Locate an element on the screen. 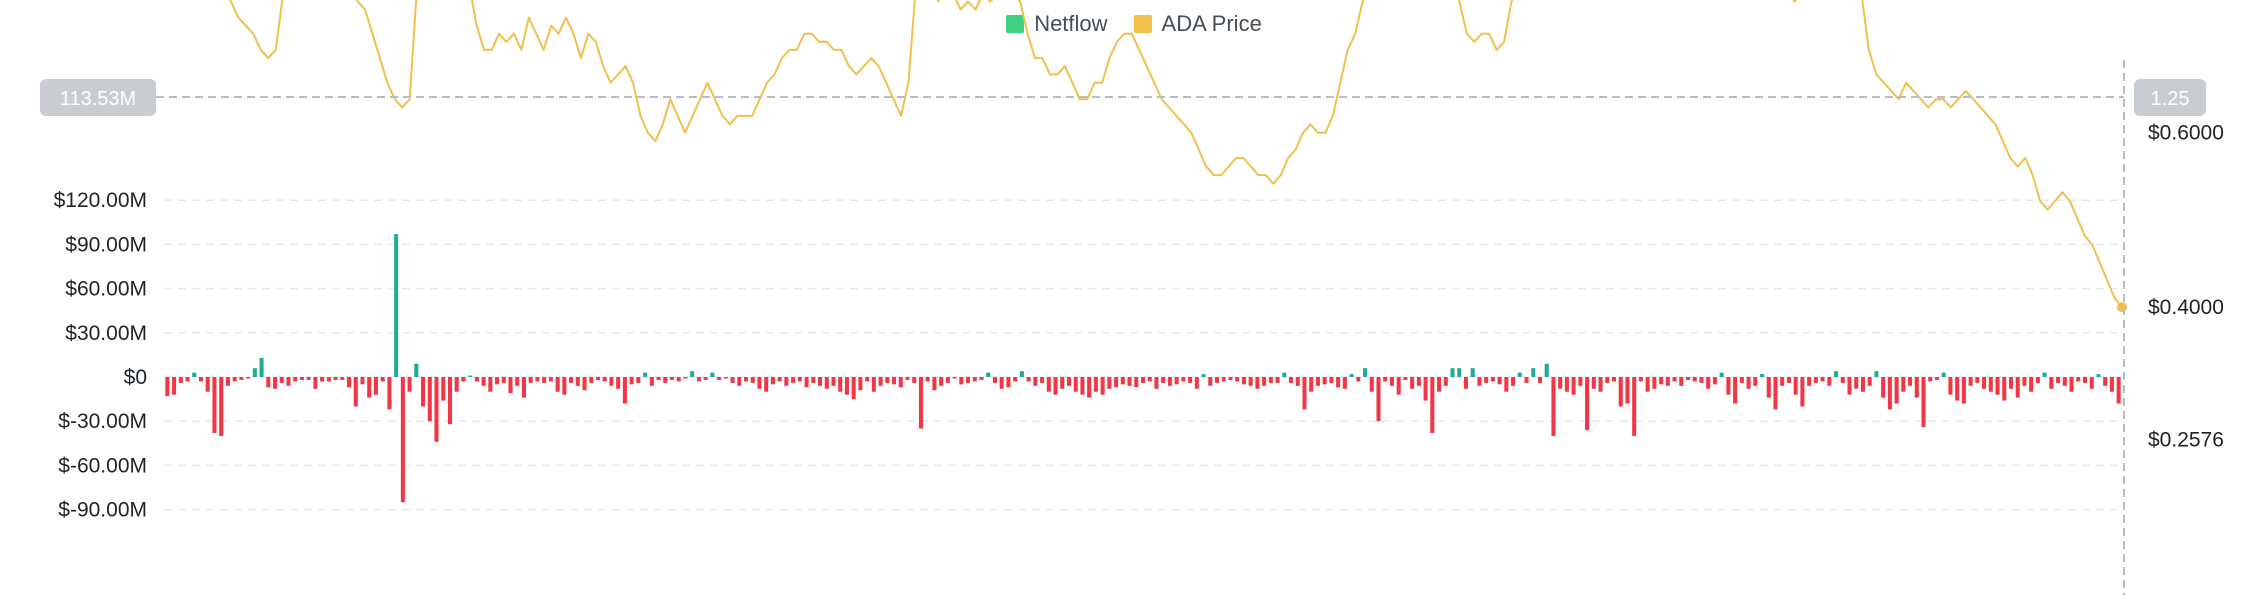  chart-legend: Netflow ADA Price is located at coordinates (1134, 24).